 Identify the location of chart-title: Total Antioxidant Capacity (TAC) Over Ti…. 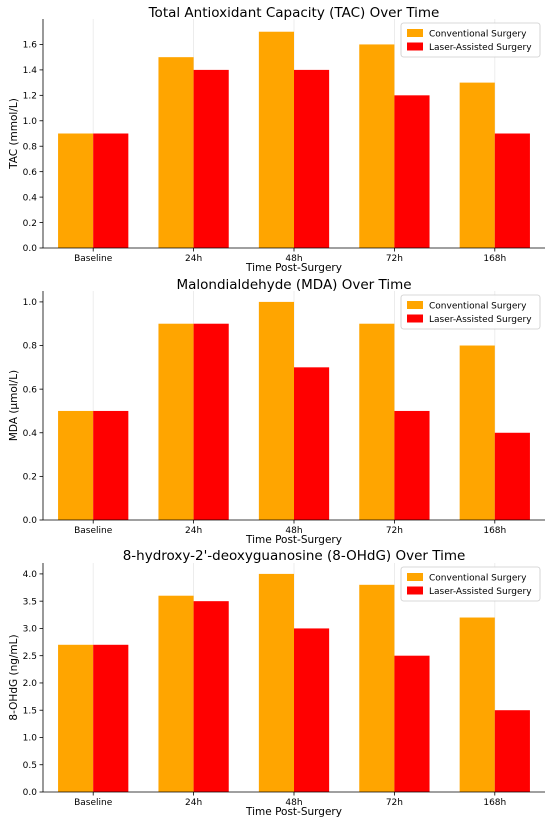
(294, 13).